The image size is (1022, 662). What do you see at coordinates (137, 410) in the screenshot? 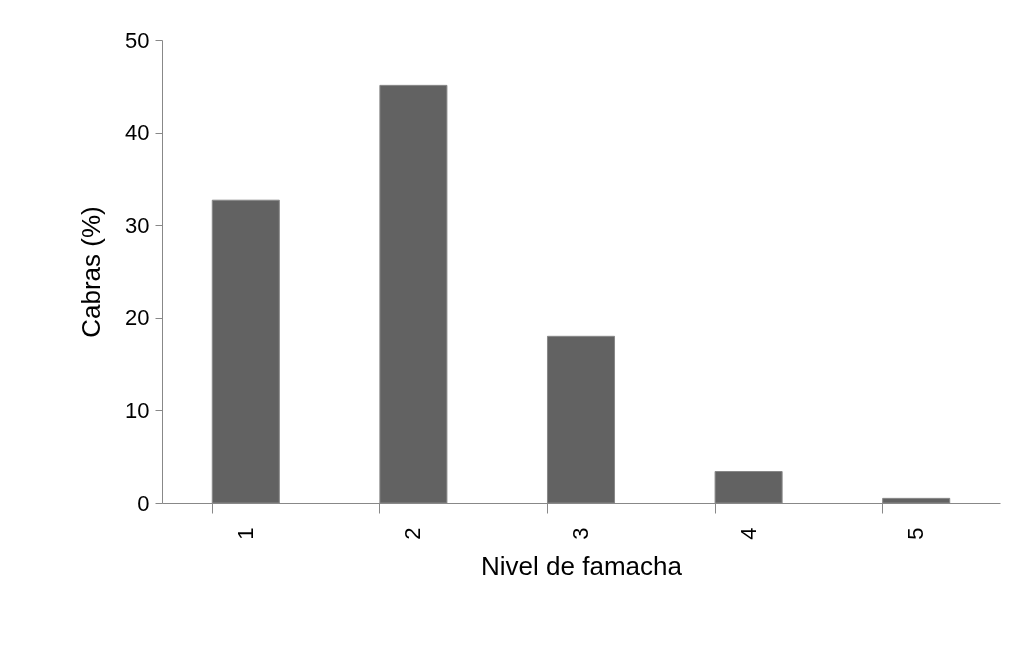
I see `y-tick-label: 10` at bounding box center [137, 410].